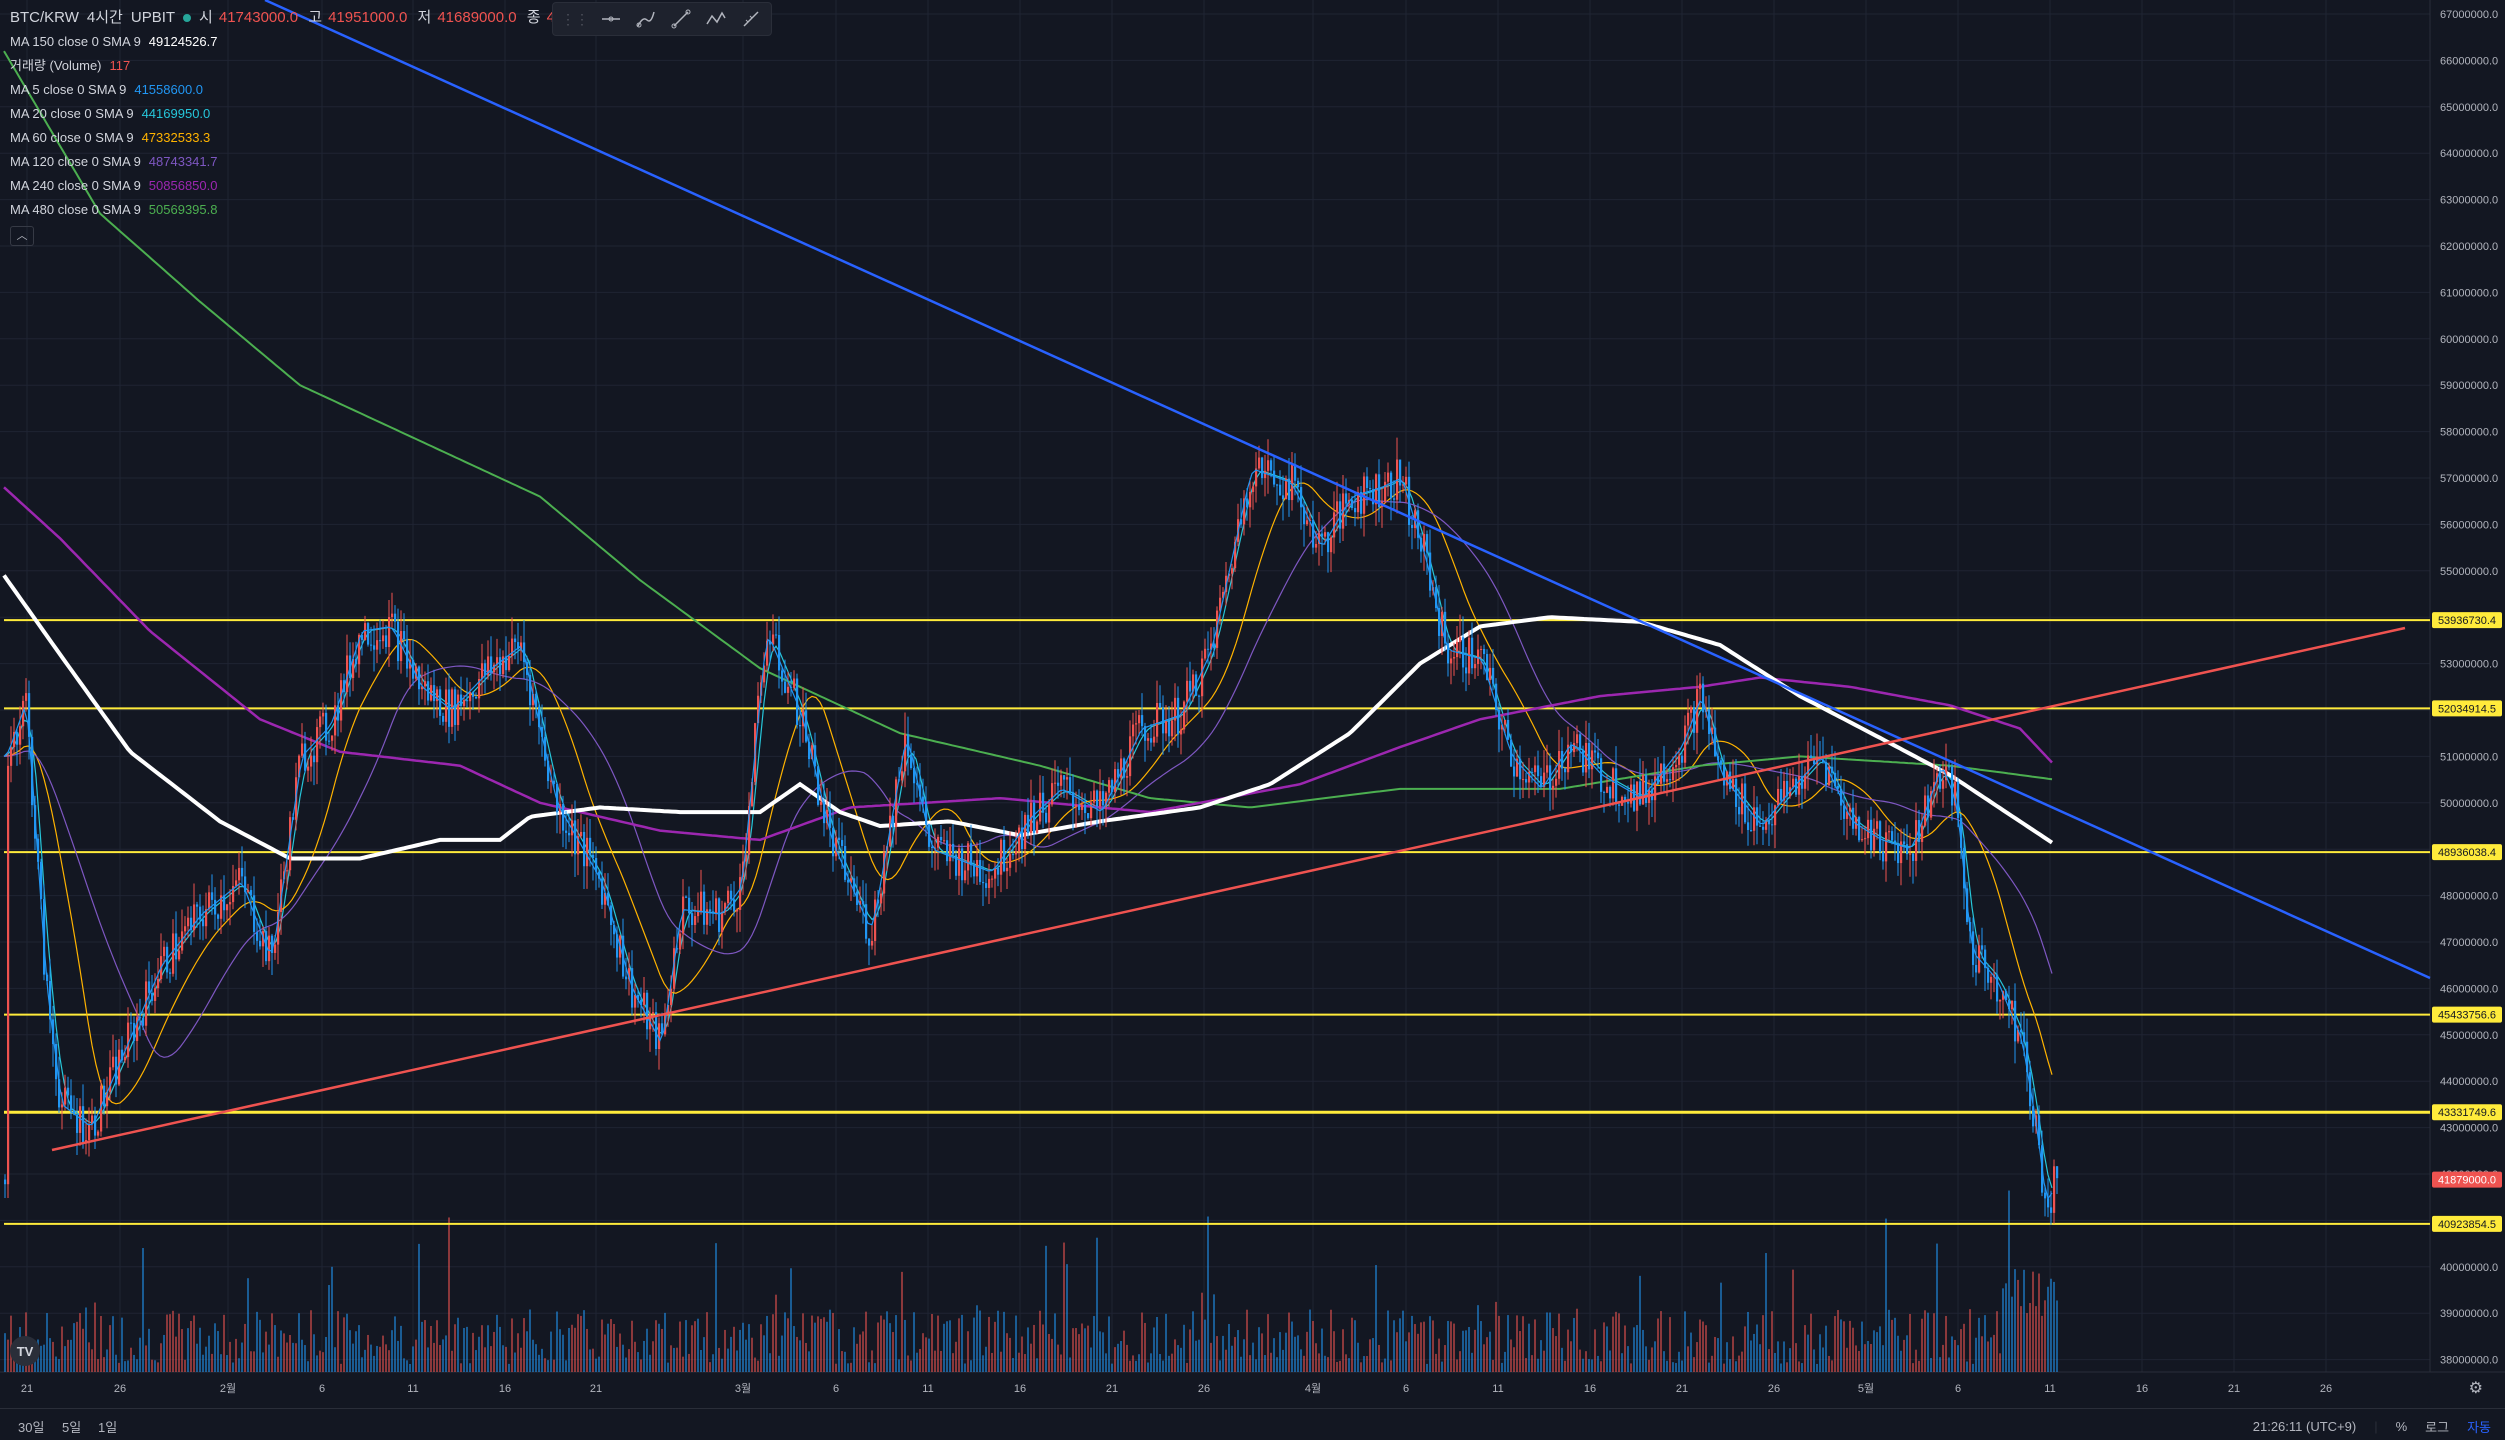  Describe the element at coordinates (306, 186) in the screenshot. I see `indicator-row: MA 240 close 0 SMA 9 50856850.0` at that location.